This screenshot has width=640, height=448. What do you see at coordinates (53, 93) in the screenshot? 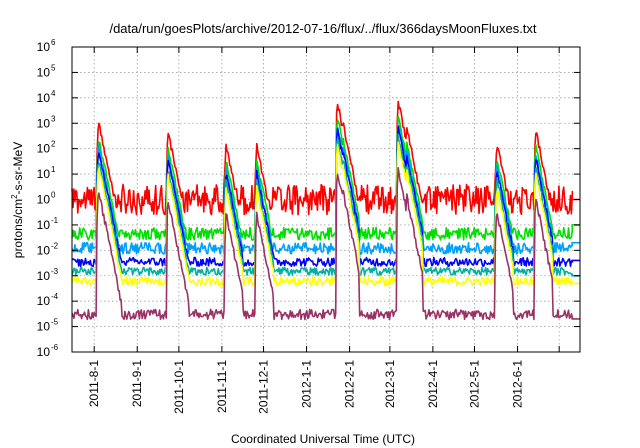
I see `y-tick-label-exponent: 4` at bounding box center [53, 93].